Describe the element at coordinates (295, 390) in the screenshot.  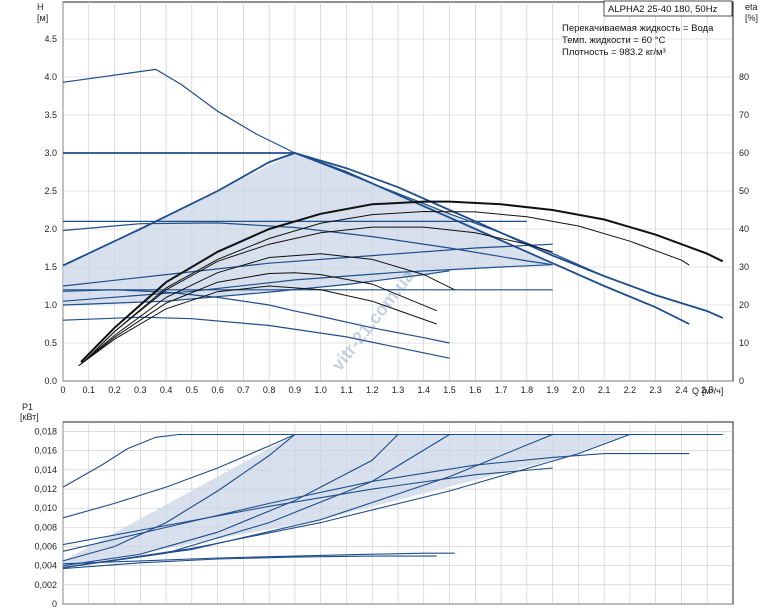
I see `flow-x-tick-label: 0.9` at that location.